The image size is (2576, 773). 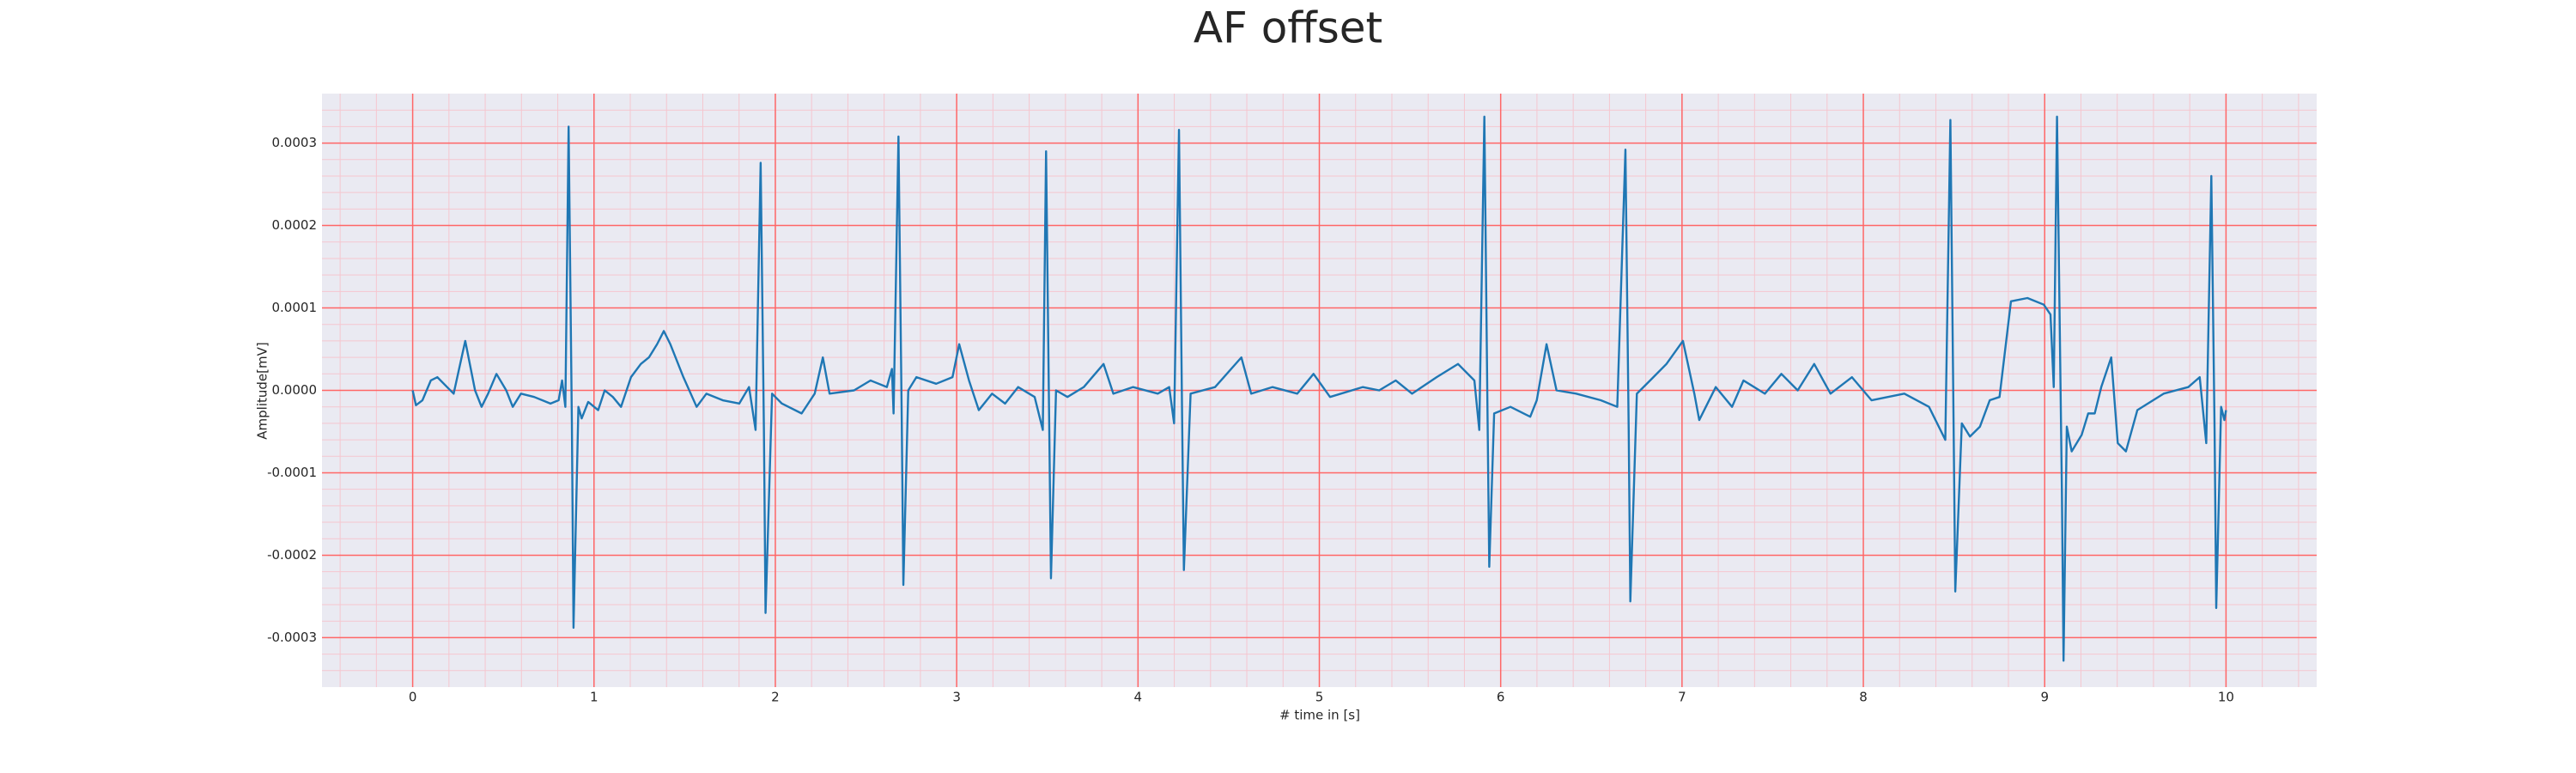 I want to click on y-tick-label: -0.0001, so click(x=292, y=472).